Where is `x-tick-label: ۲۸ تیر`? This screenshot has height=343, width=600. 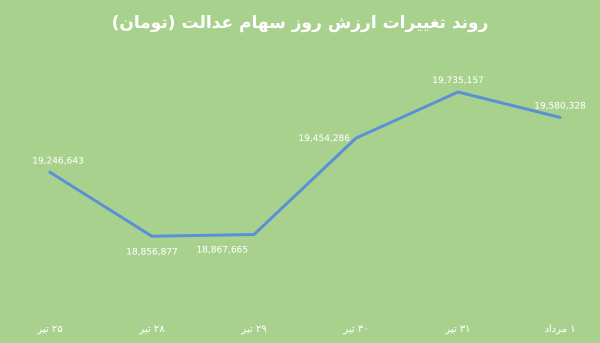
x-tick-label: ۲۸ تیر is located at coordinates (152, 329).